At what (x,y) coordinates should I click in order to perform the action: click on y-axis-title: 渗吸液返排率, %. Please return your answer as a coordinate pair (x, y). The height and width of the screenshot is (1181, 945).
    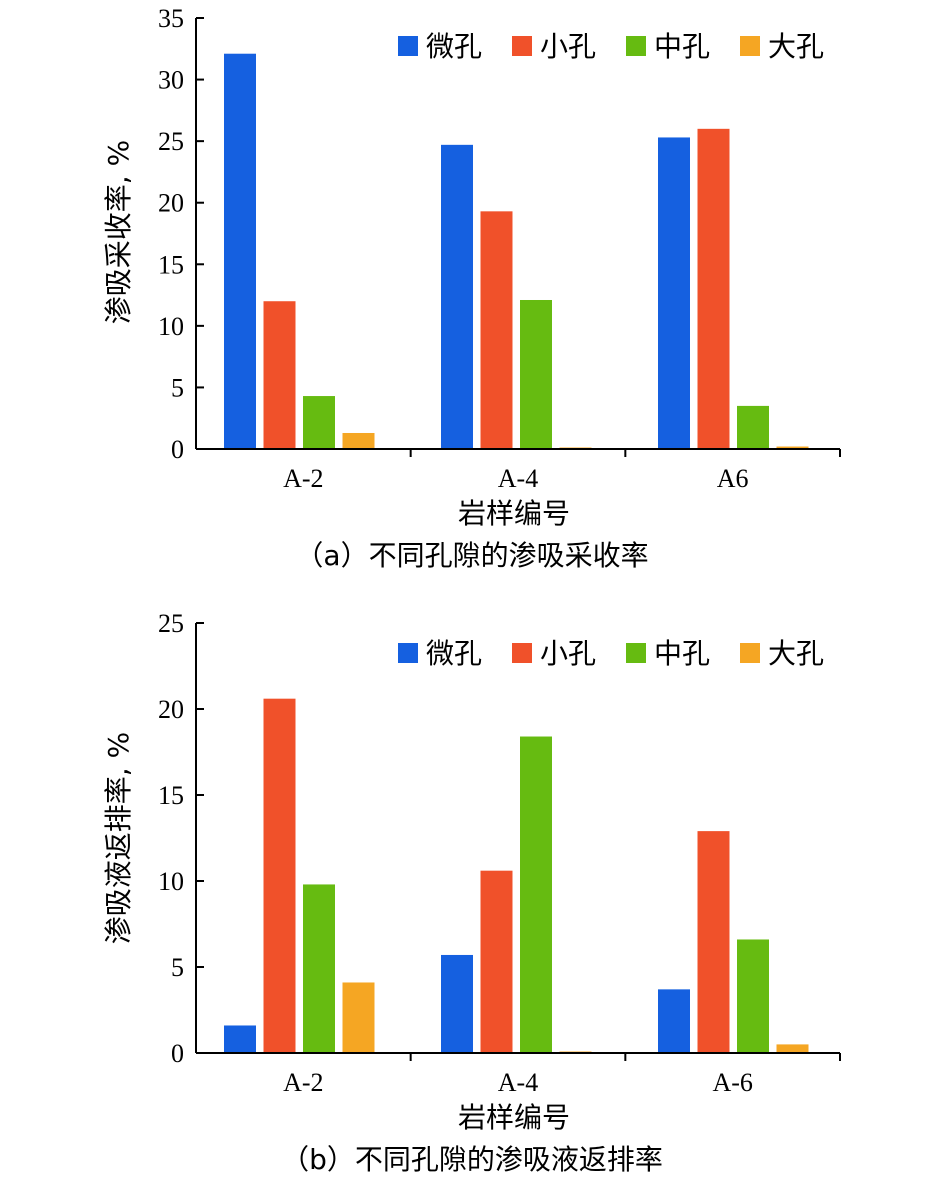
    Looking at the image, I should click on (118, 838).